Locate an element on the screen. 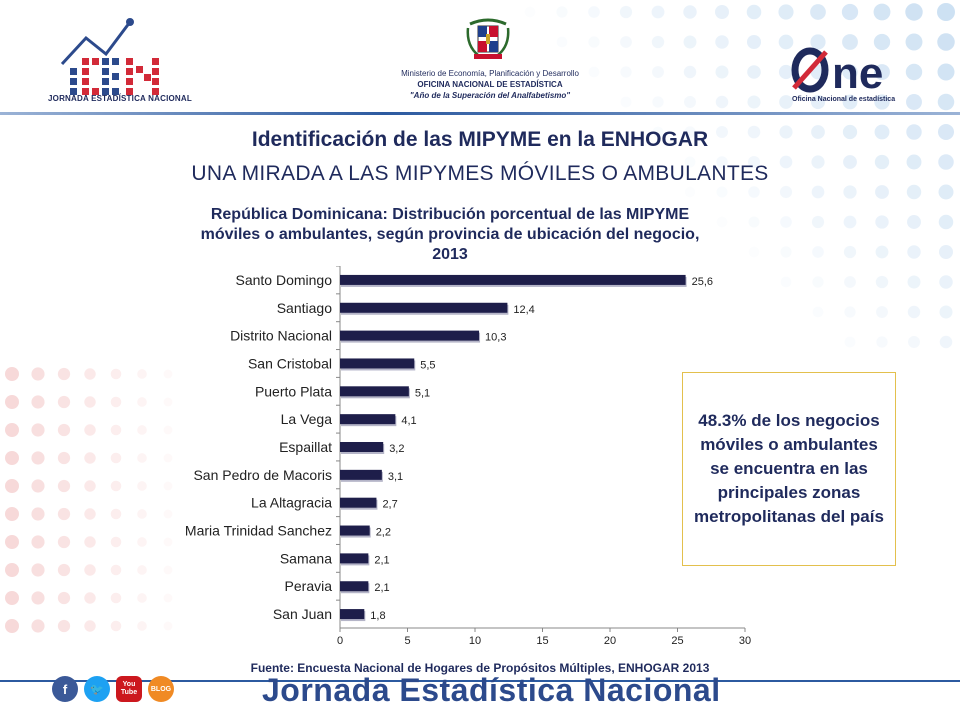  value-label: 12,4 is located at coordinates (523, 310).